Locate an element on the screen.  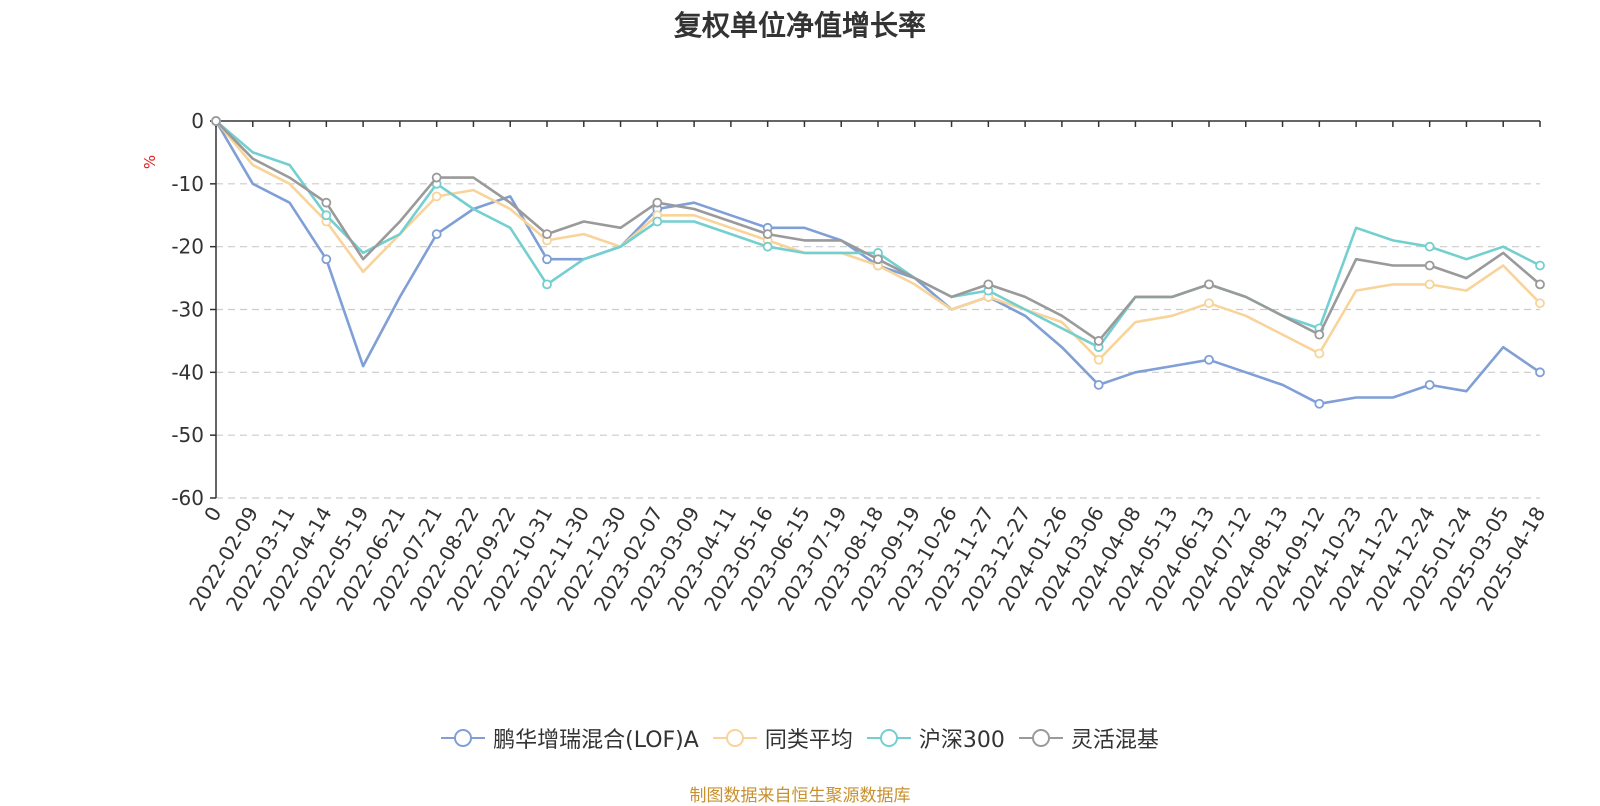
legend-item: 同类平均 is located at coordinates (782, 738).